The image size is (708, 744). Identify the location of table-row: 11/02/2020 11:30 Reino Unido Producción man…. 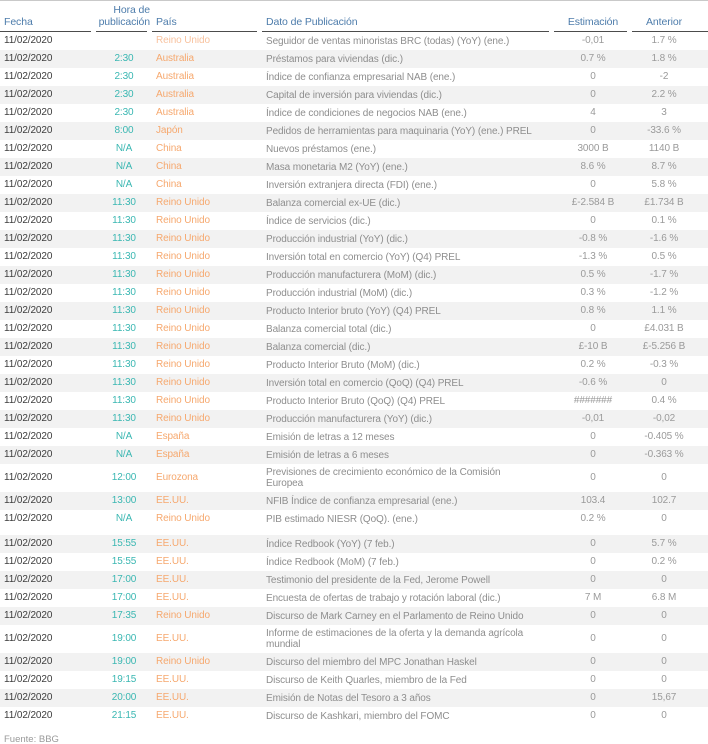
(354, 419).